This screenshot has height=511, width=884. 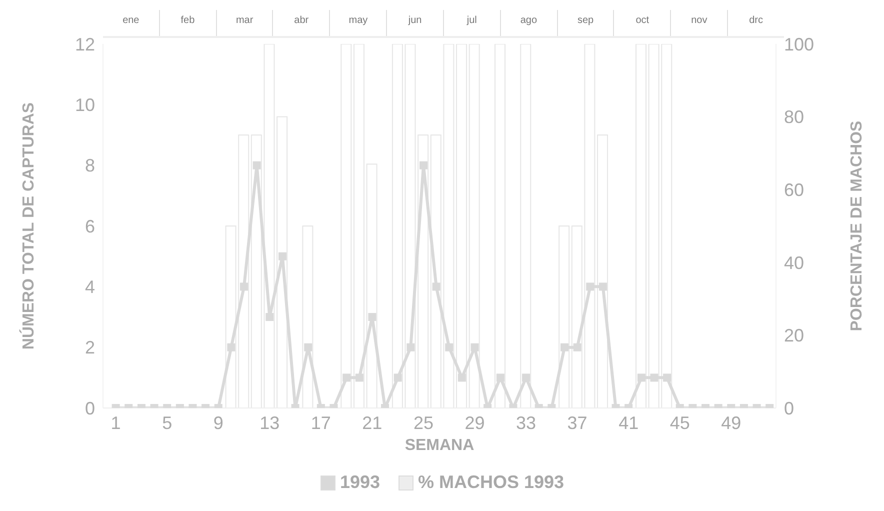 I want to click on y2-tick-label: 40, so click(x=794, y=262).